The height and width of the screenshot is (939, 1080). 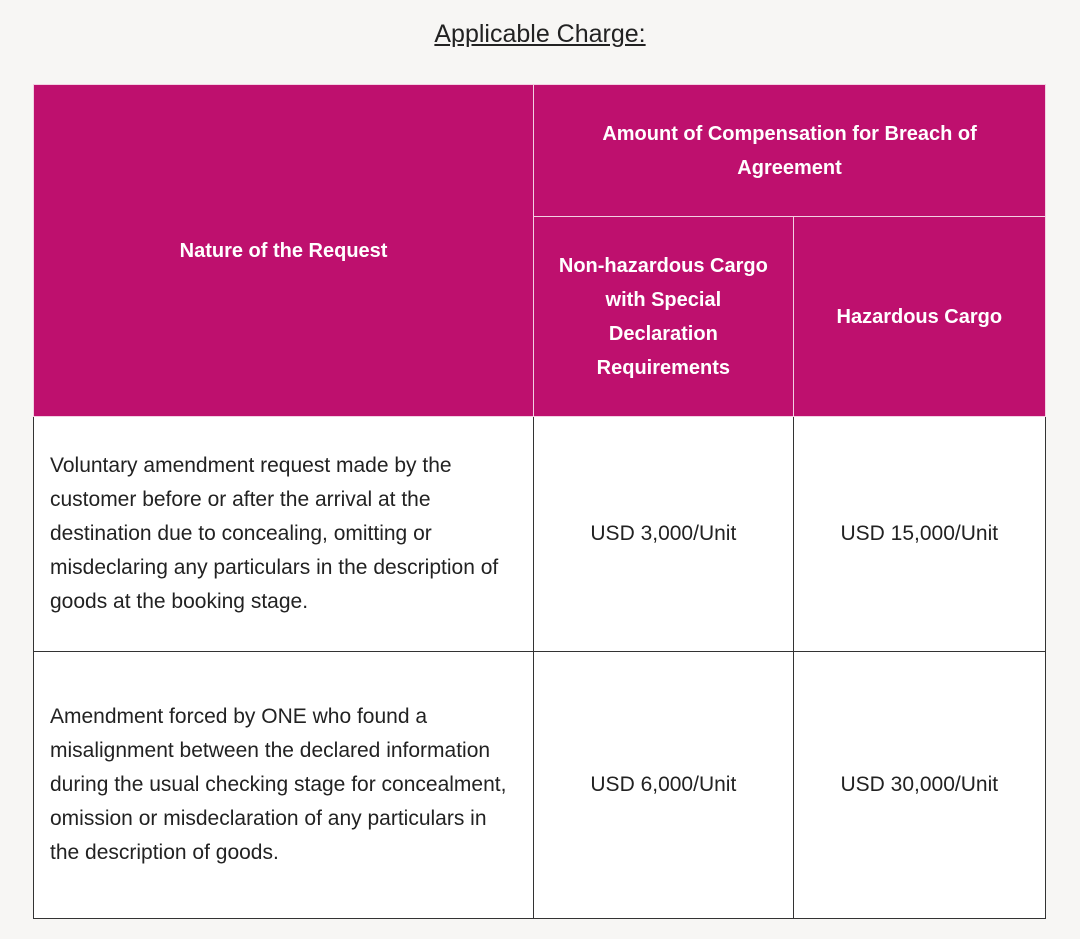 What do you see at coordinates (919, 534) in the screenshot?
I see `row-hazardous: USD 15,000/Unit` at bounding box center [919, 534].